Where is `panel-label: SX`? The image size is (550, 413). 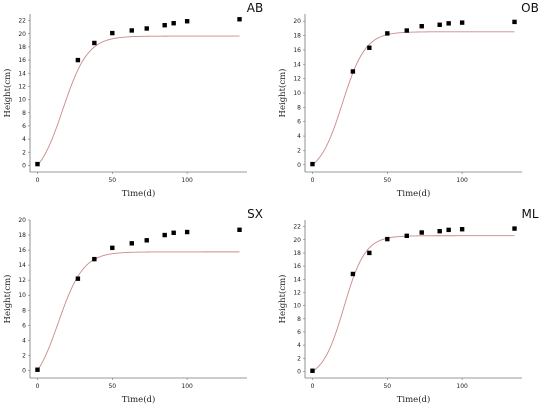 panel-label: SX is located at coordinates (255, 214).